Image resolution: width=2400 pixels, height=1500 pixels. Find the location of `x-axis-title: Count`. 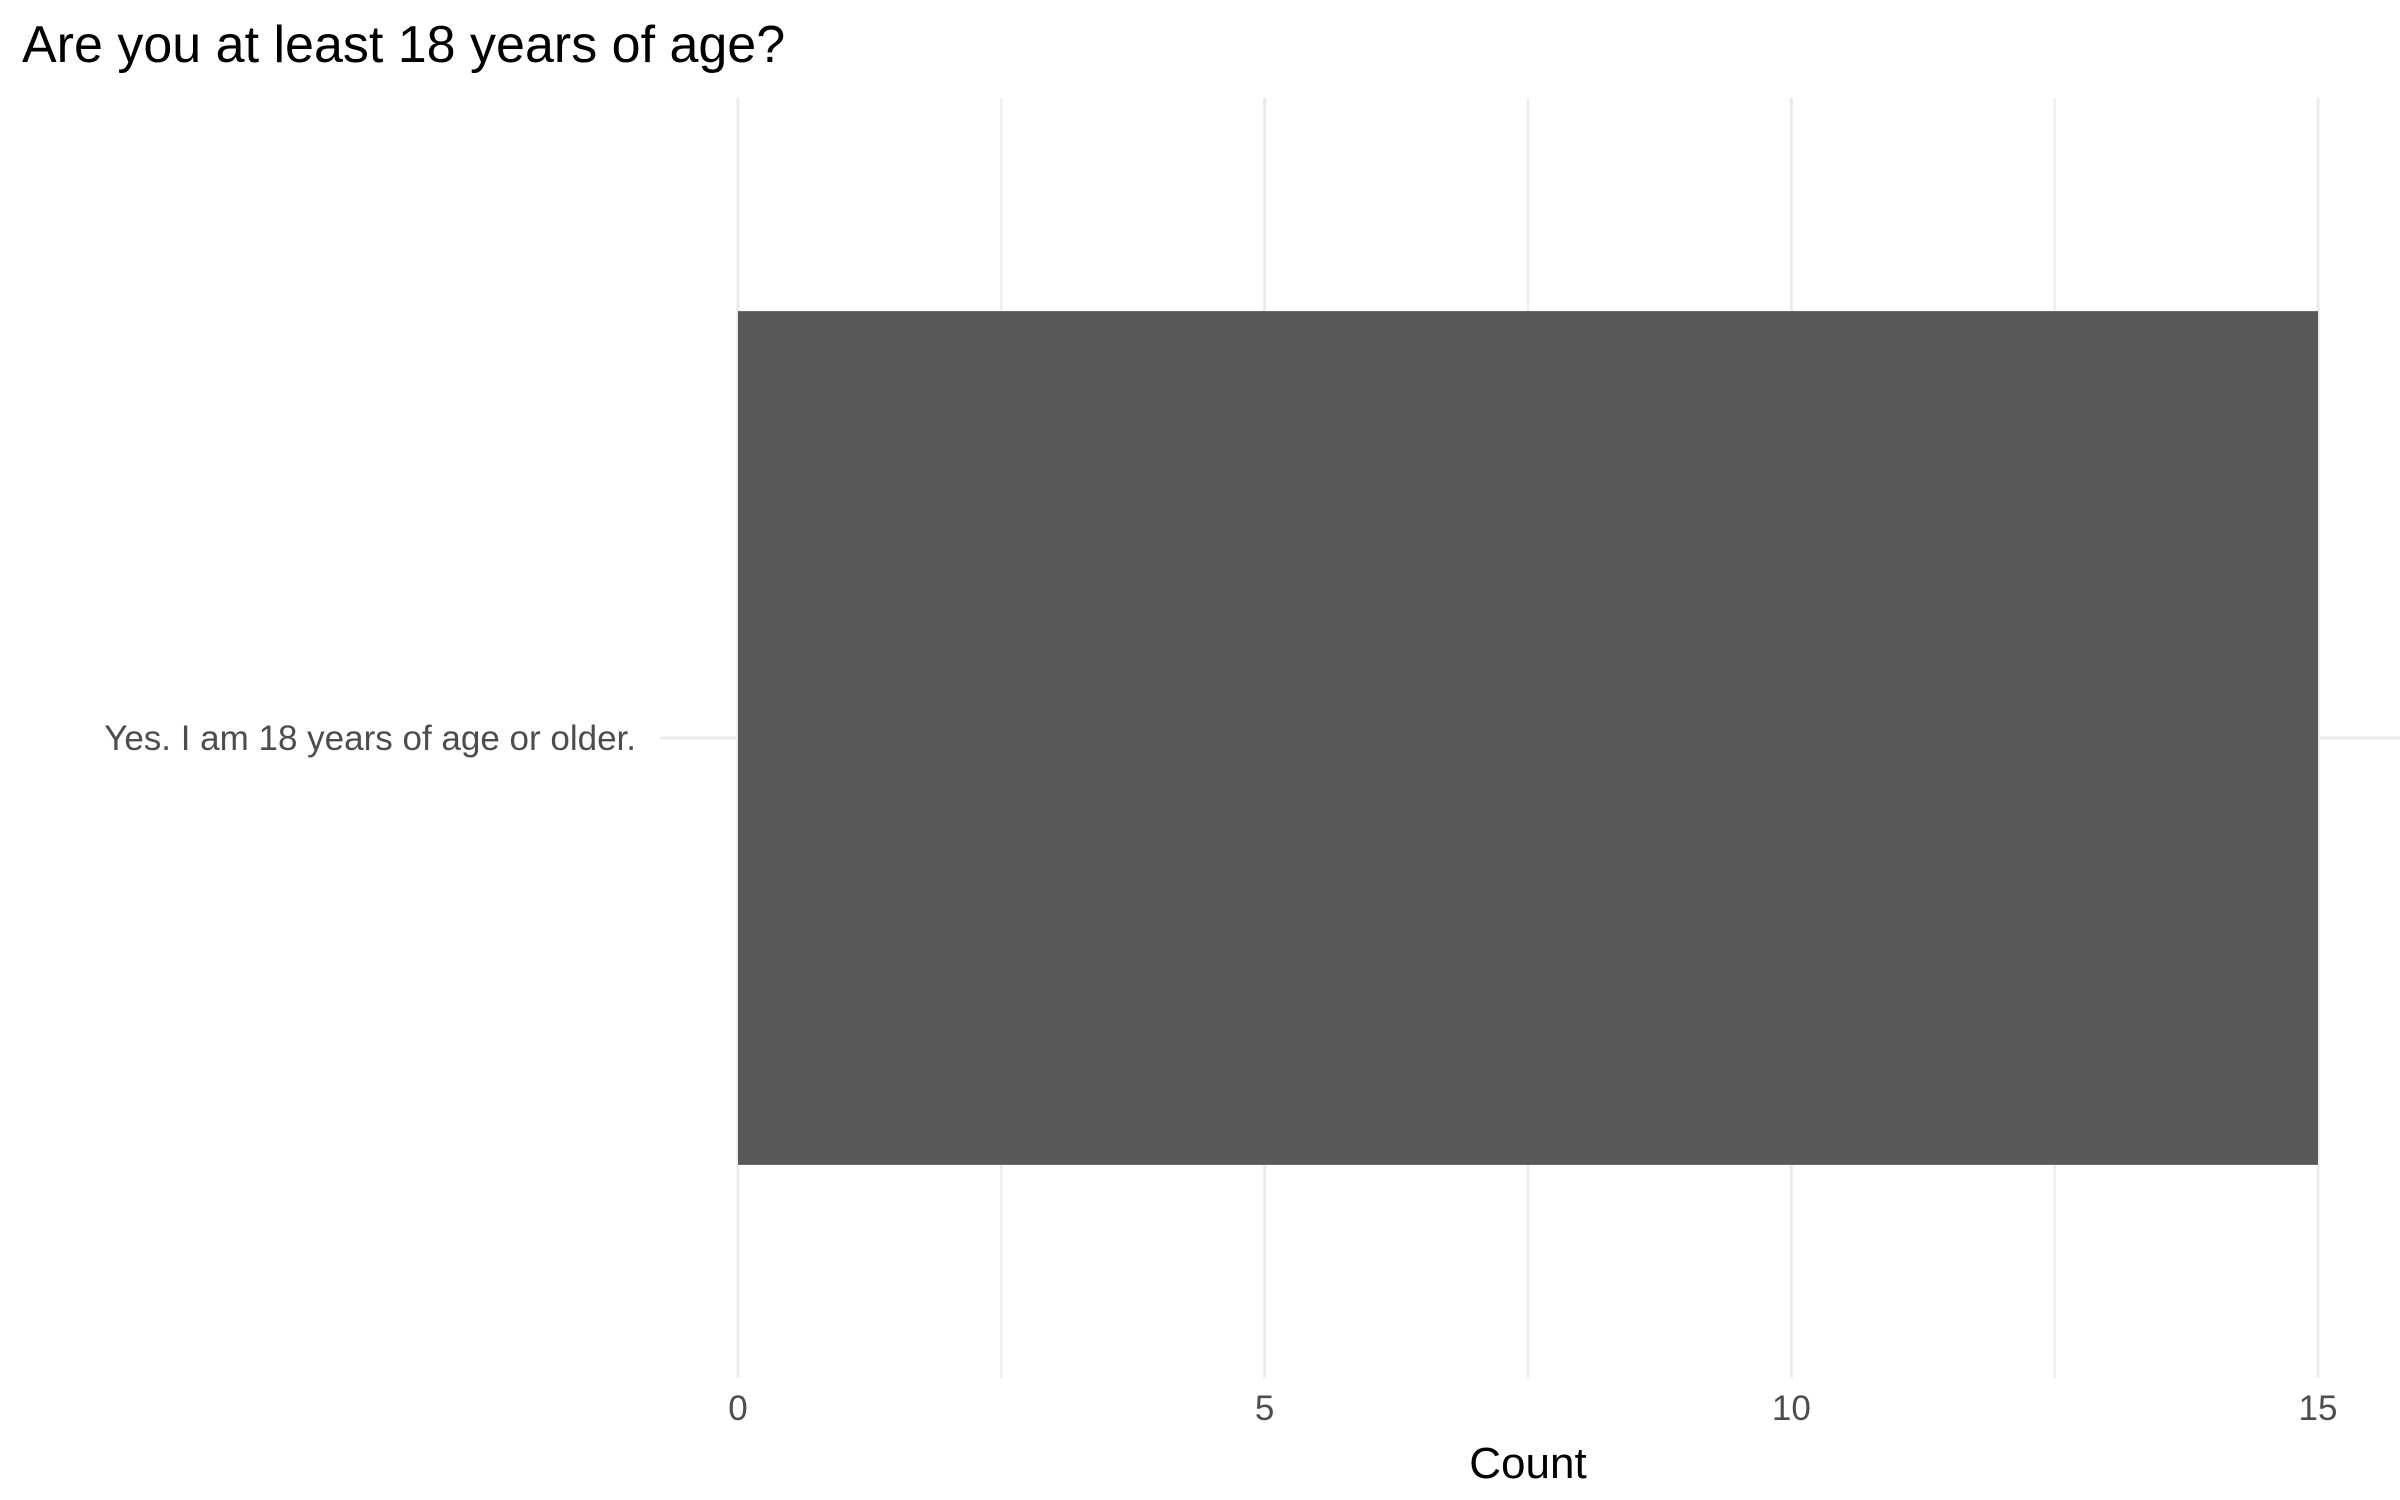

x-axis-title: Count is located at coordinates (1527, 1463).